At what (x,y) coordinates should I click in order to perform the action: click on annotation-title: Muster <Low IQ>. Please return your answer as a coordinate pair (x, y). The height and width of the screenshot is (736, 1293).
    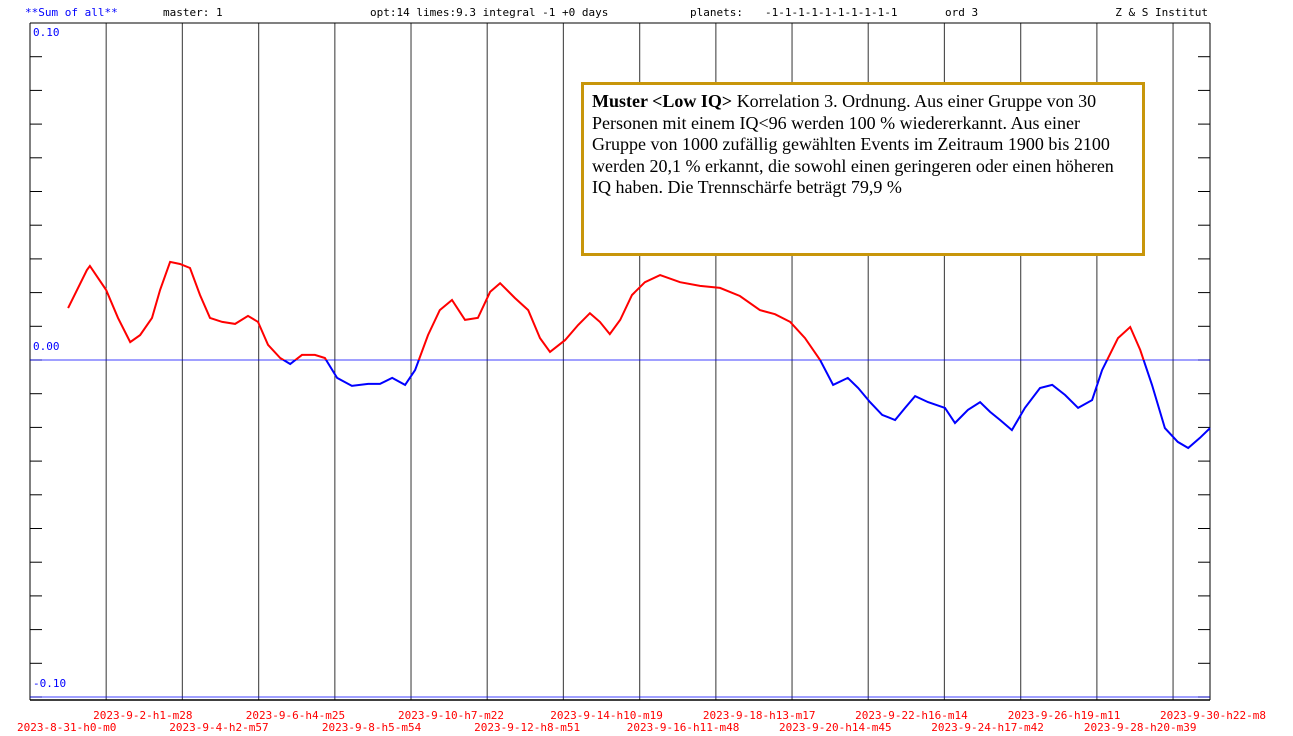
    Looking at the image, I should click on (662, 101).